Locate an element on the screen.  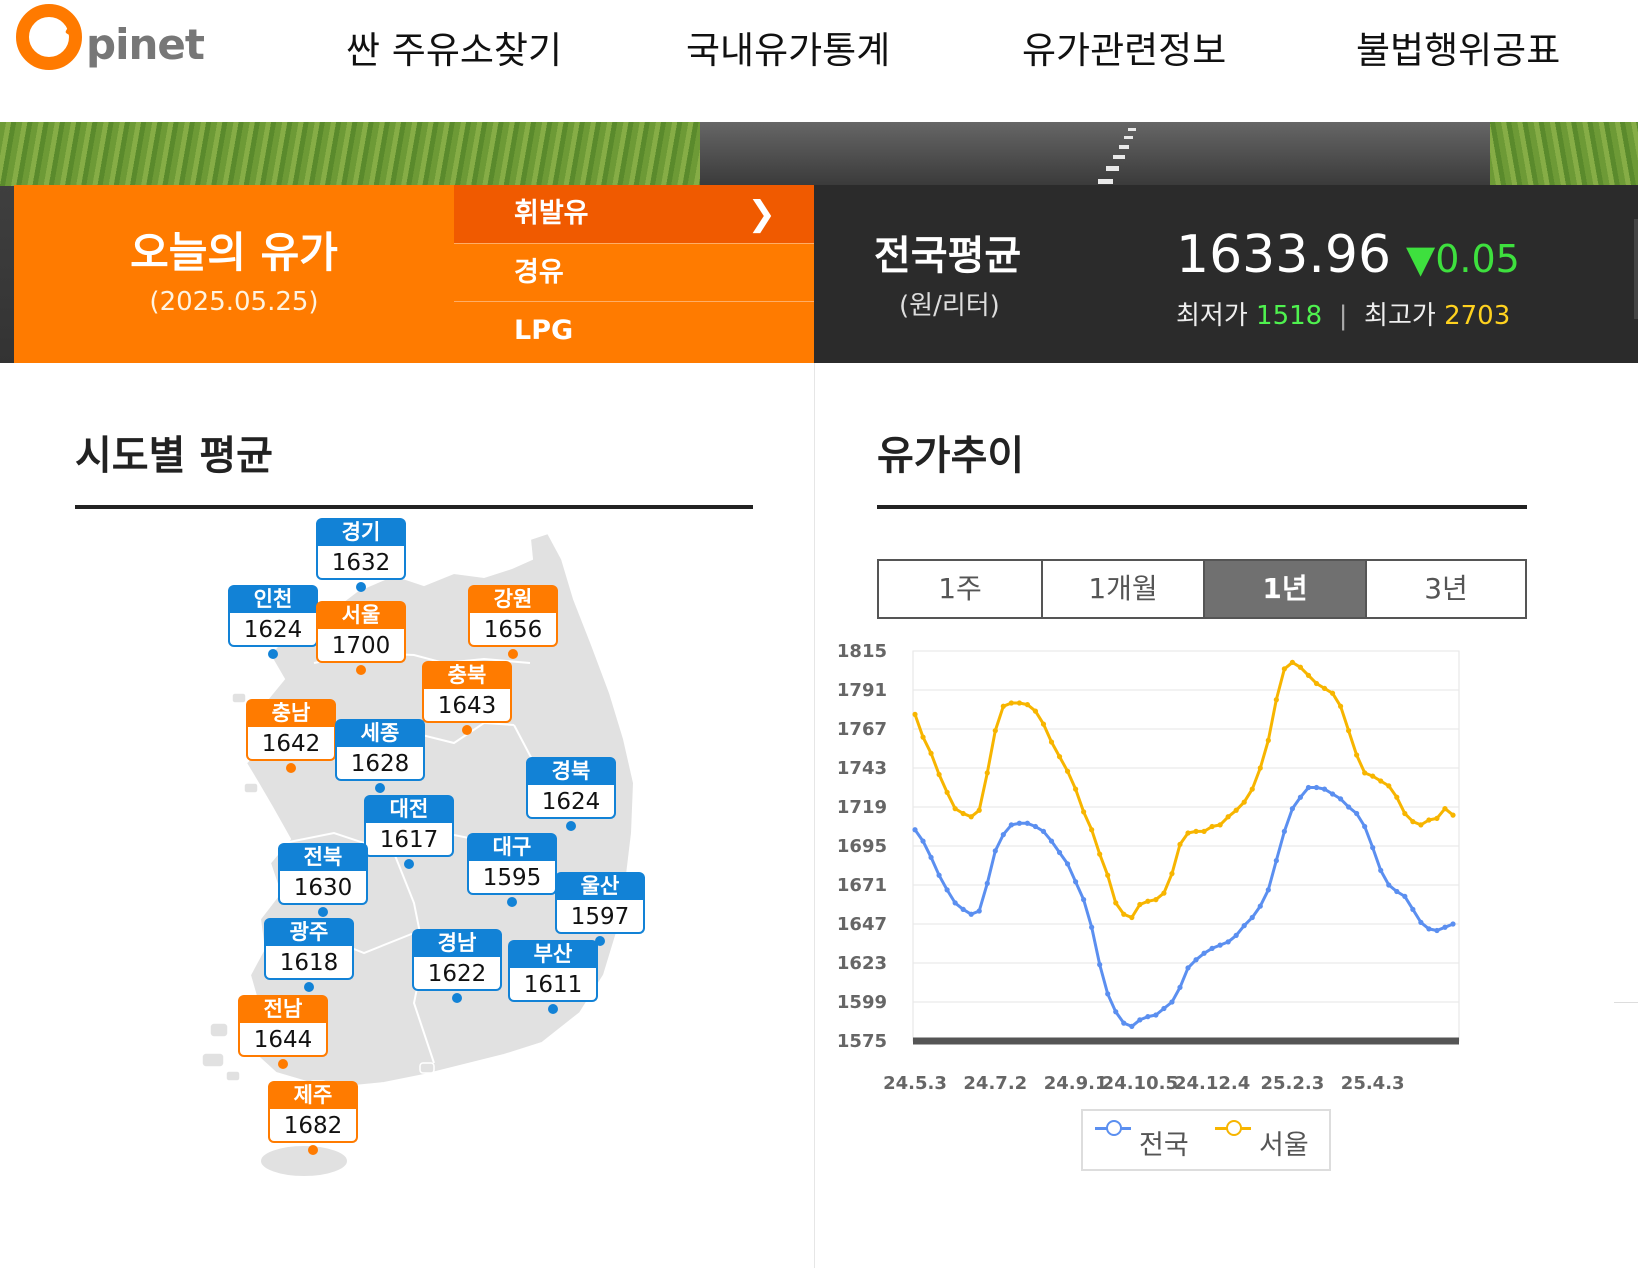
region-name: 전남 is located at coordinates (283, 1009).